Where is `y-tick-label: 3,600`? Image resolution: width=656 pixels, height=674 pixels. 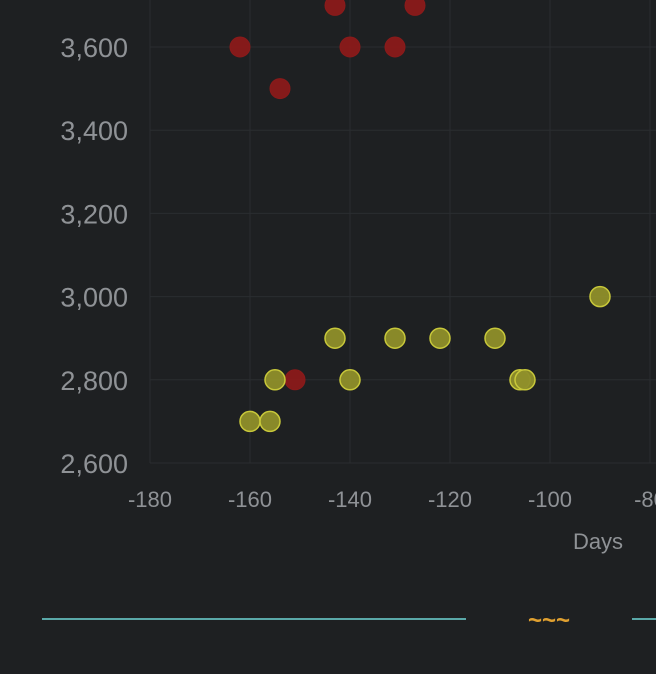
y-tick-label: 3,600 is located at coordinates (94, 48).